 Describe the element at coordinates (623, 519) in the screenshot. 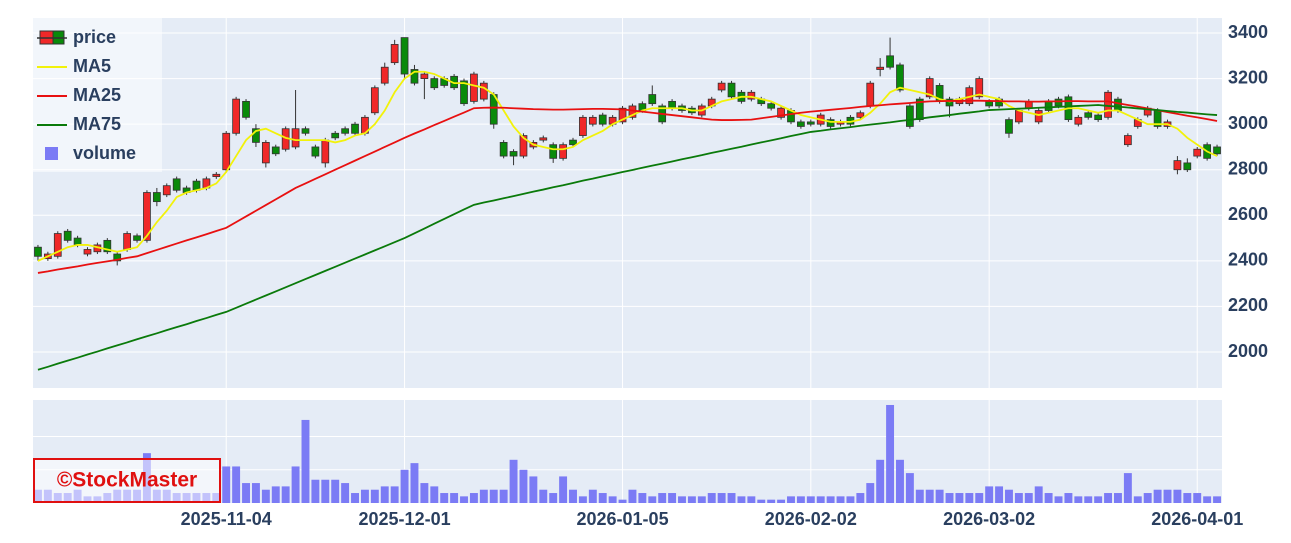

I see `x-tick-label: 2026-01-05` at that location.